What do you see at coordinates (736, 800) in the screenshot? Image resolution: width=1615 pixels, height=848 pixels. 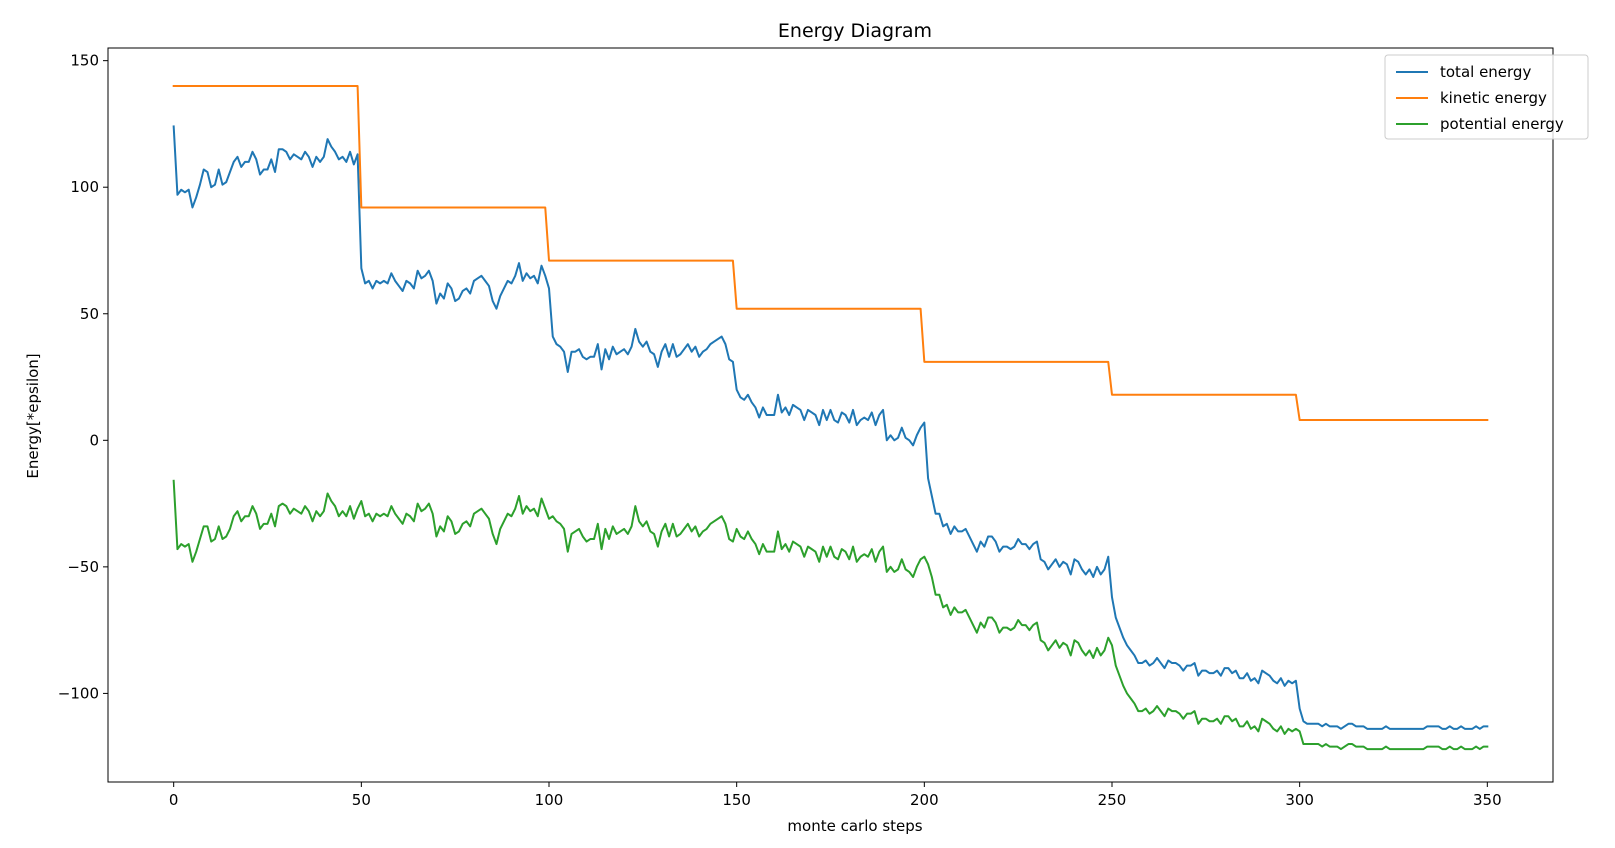 I see `x-tick-label: 150` at bounding box center [736, 800].